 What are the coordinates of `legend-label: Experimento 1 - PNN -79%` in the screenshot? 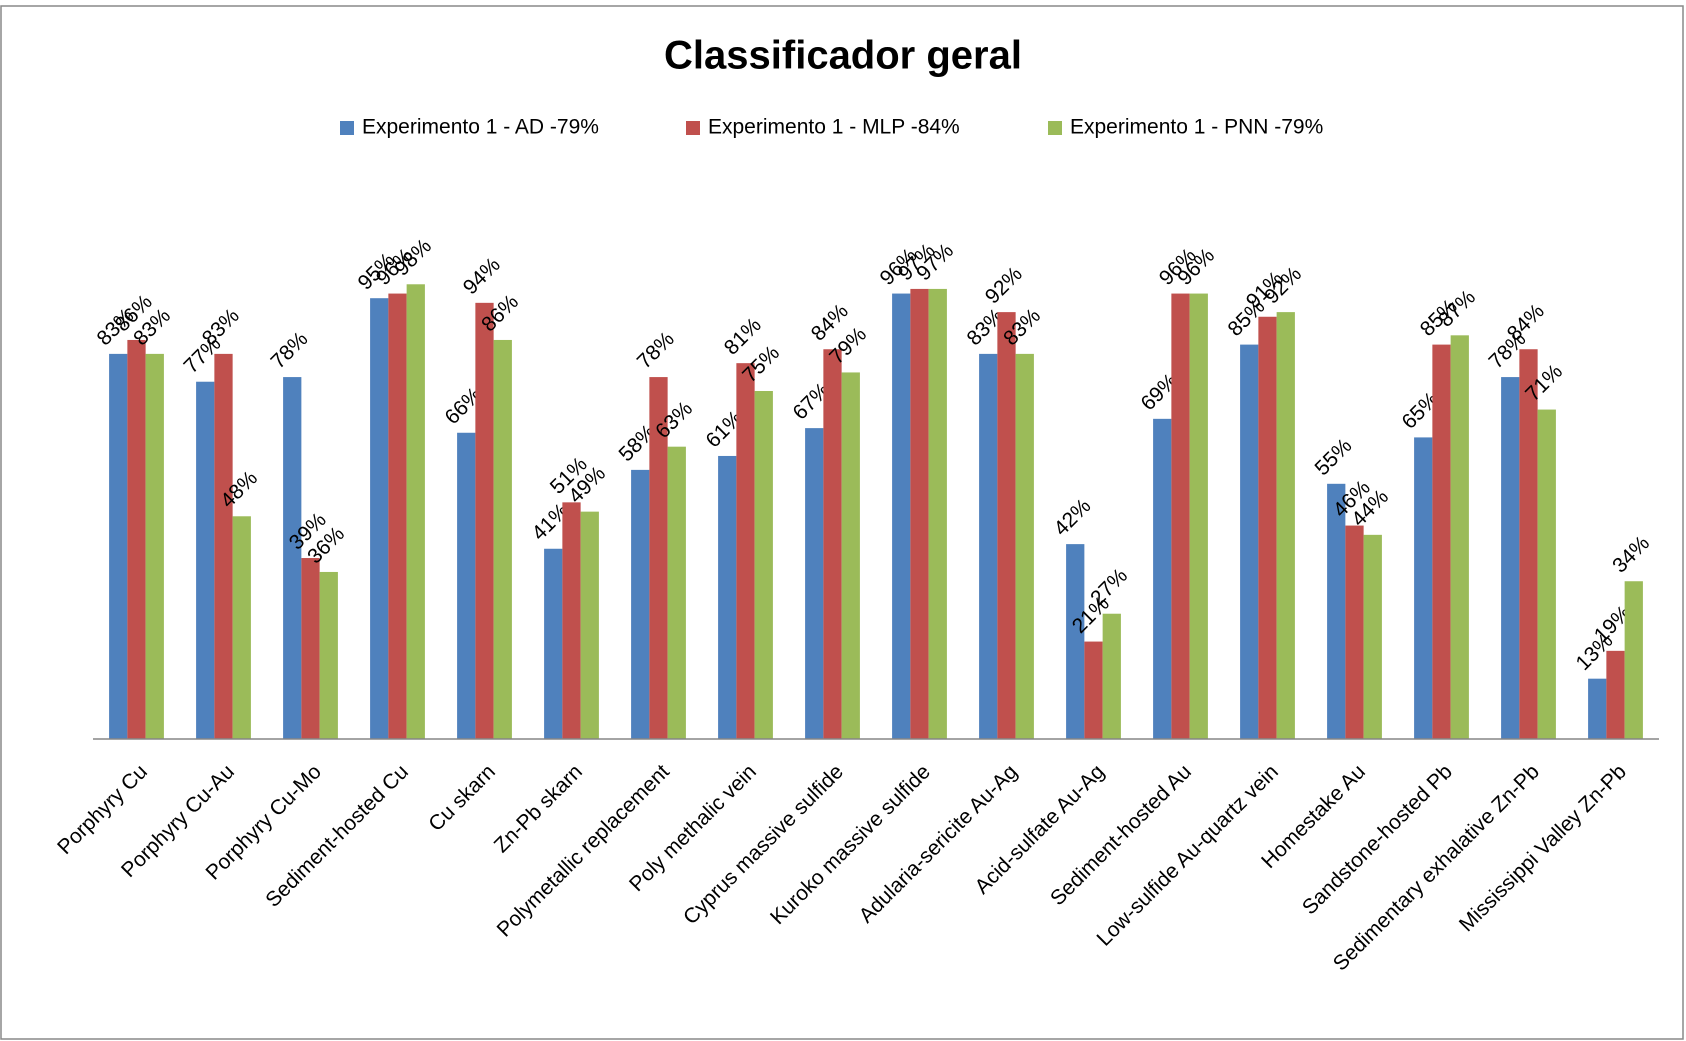 It's located at (1196, 127).